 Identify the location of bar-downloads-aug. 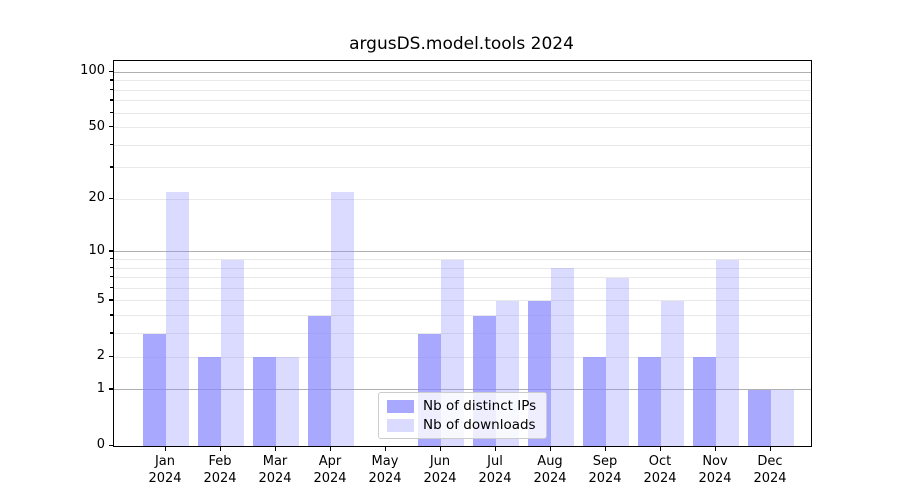
(562, 357).